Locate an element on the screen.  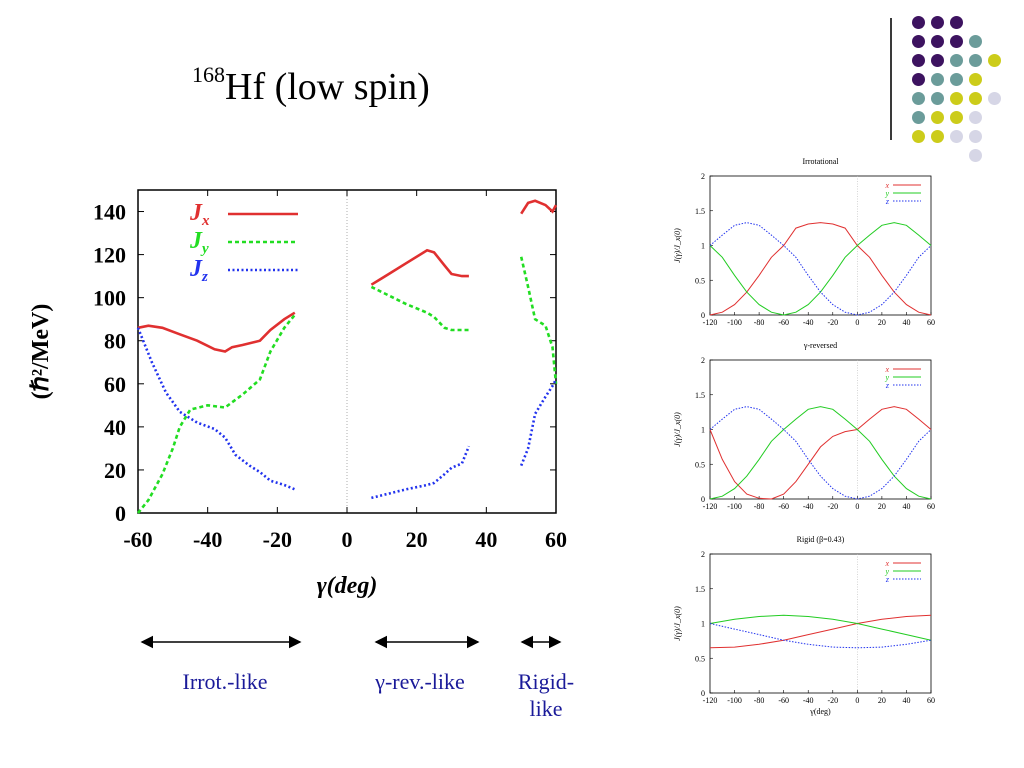
small-x-tick-label: -40 is located at coordinates (808, 322).